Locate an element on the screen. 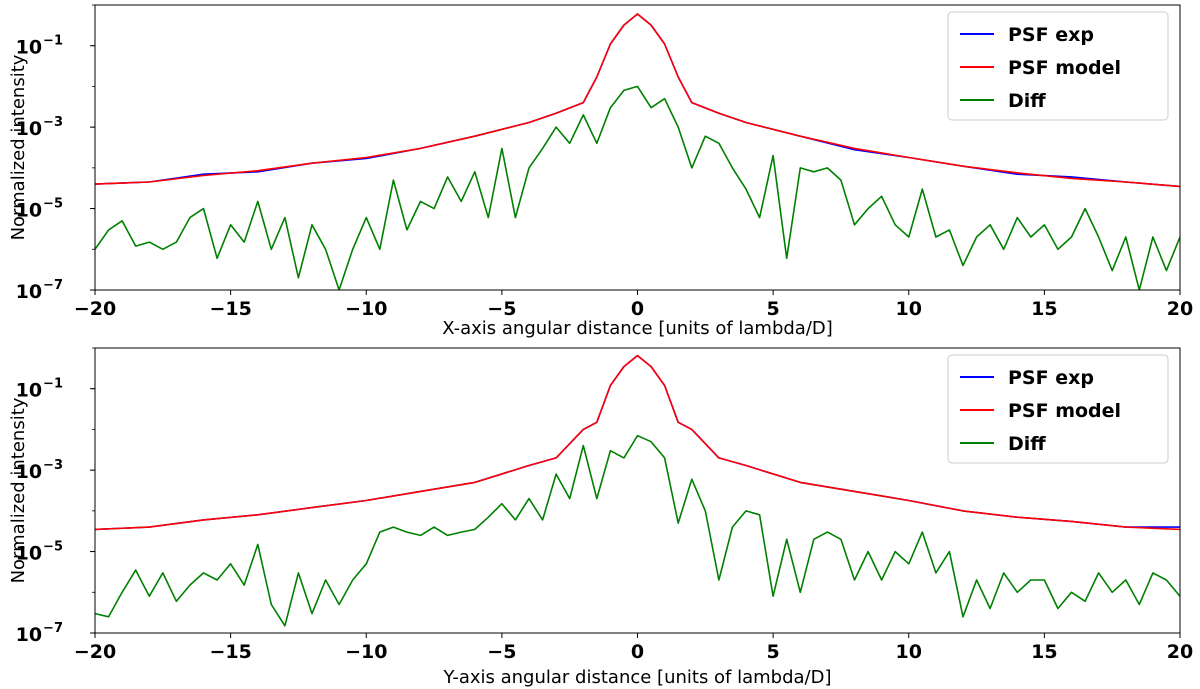  y-tick-label: 10⁻⁵ is located at coordinates (39, 552).